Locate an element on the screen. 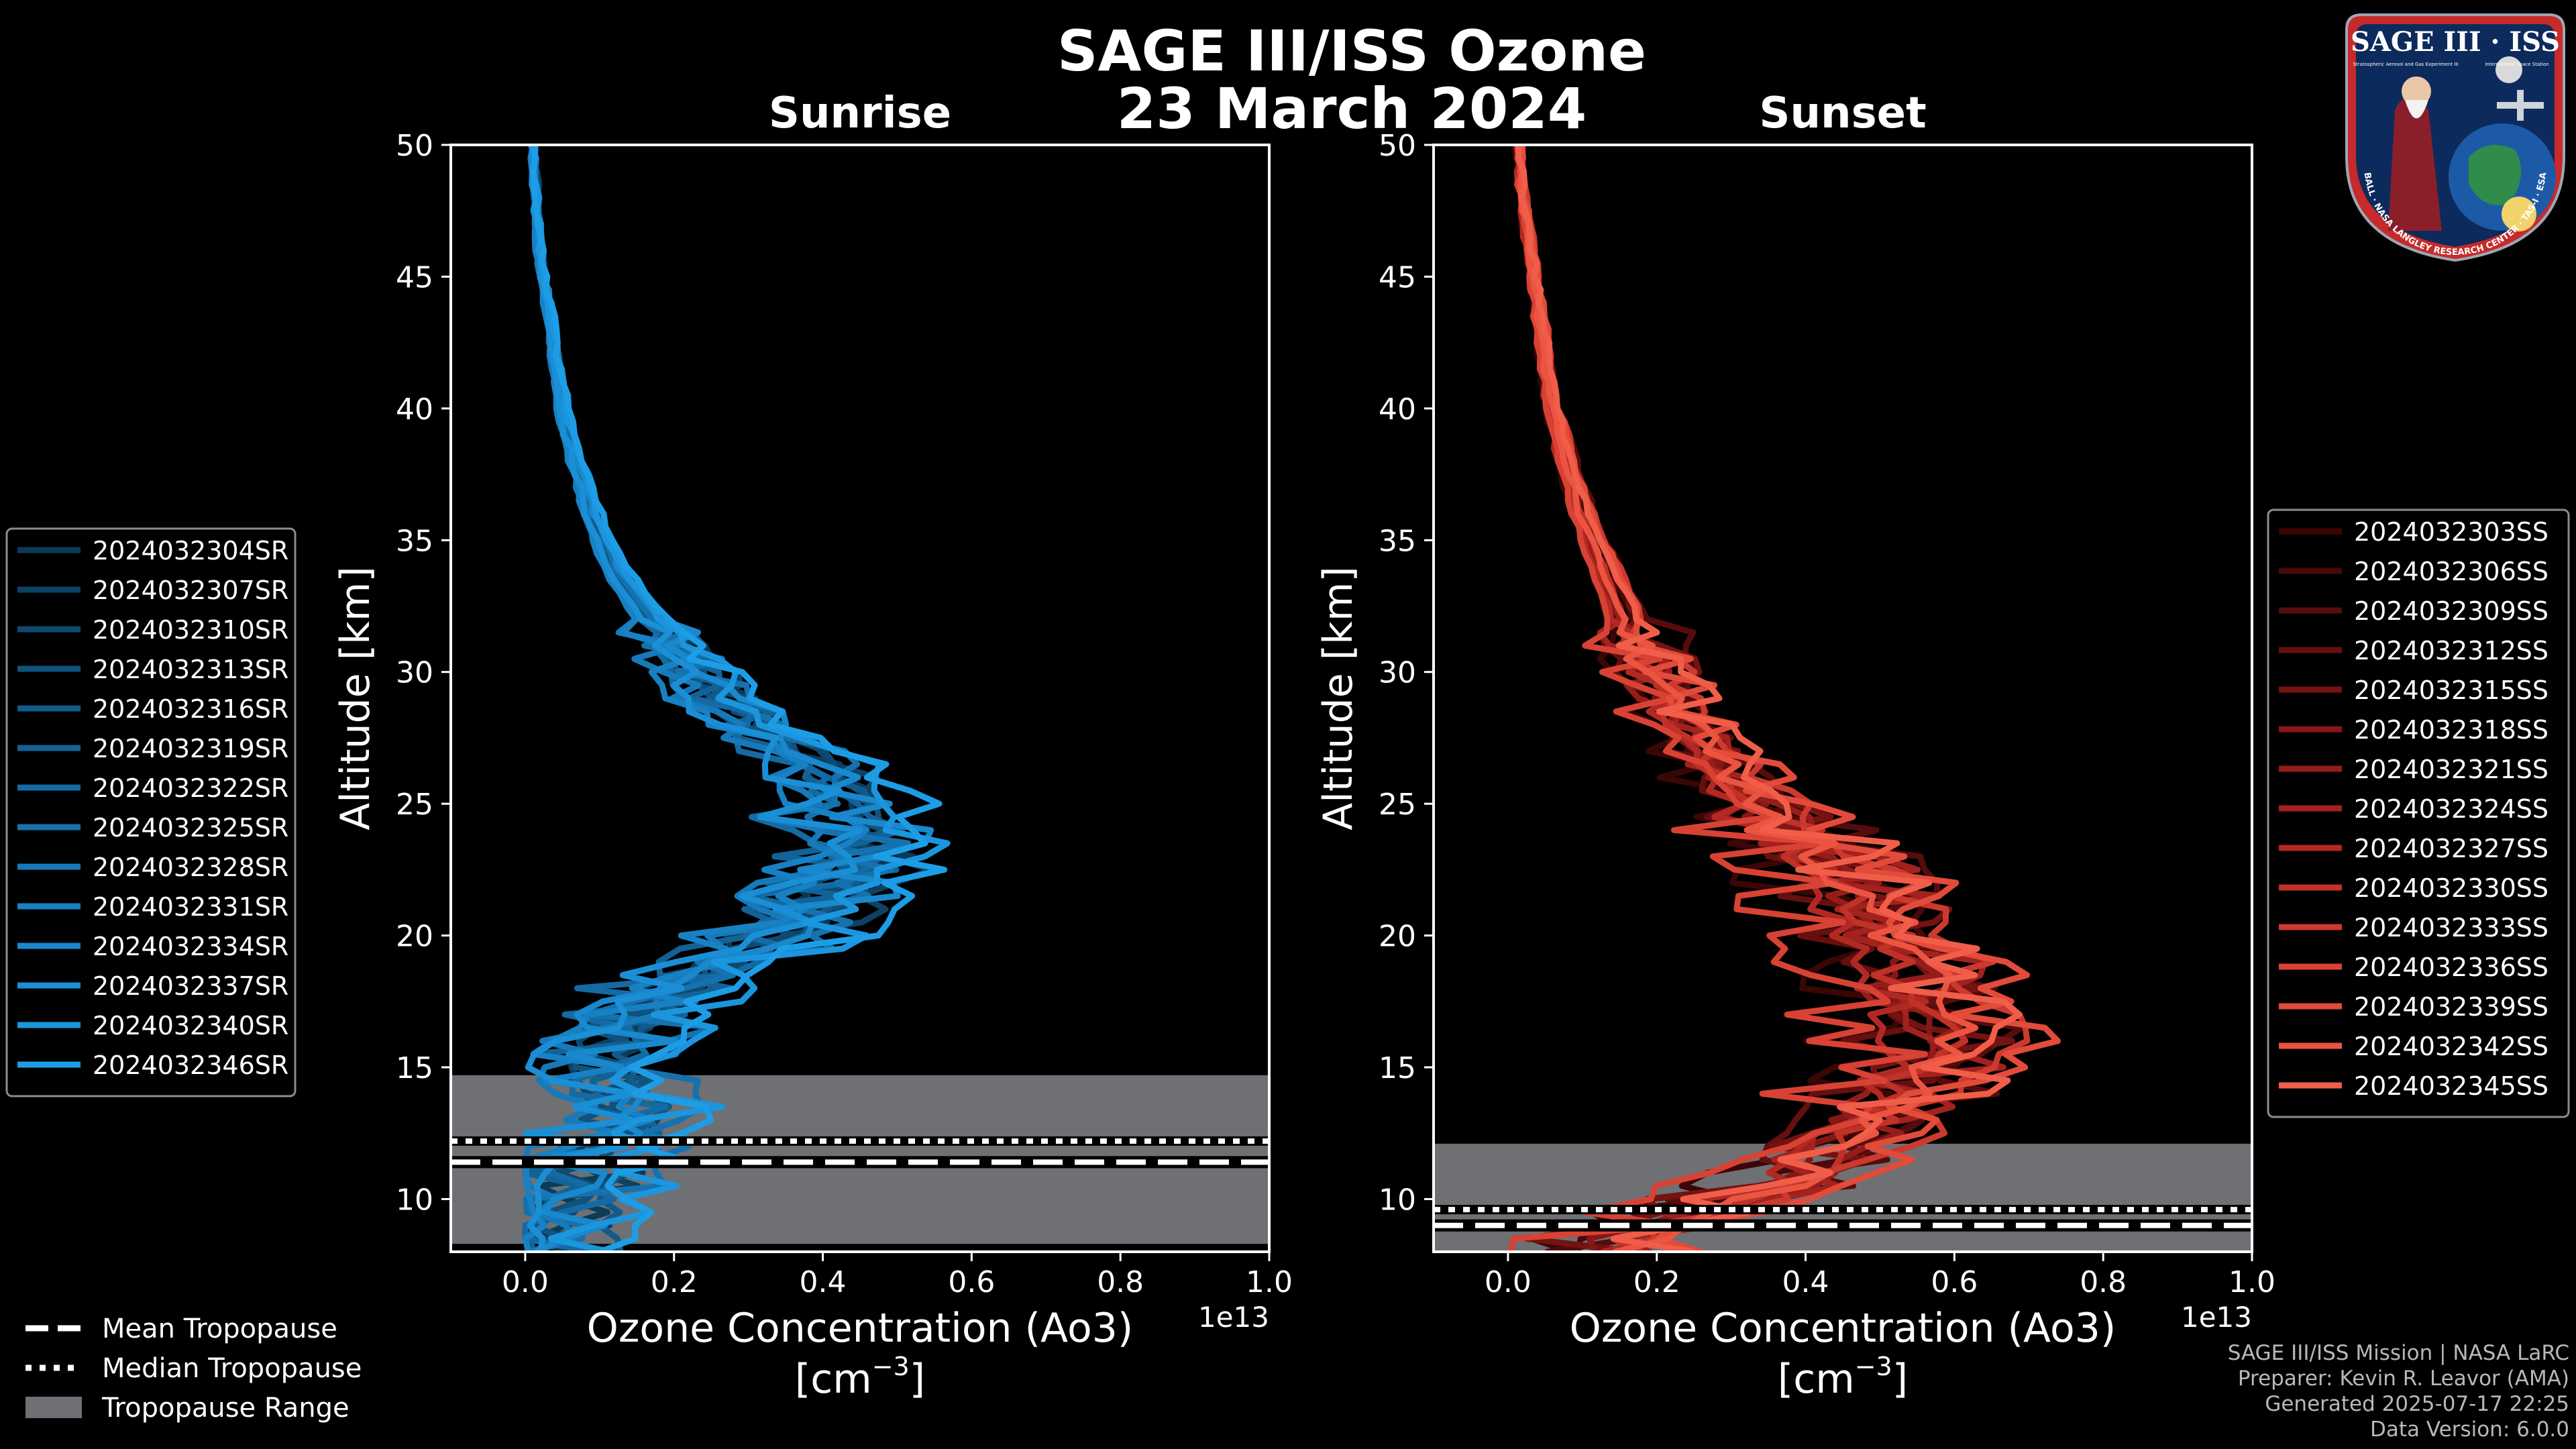 Image resolution: width=2576 pixels, height=1449 pixels. sunrise-legend-label-2024032340SR: 2024032340SR is located at coordinates (190, 1025).